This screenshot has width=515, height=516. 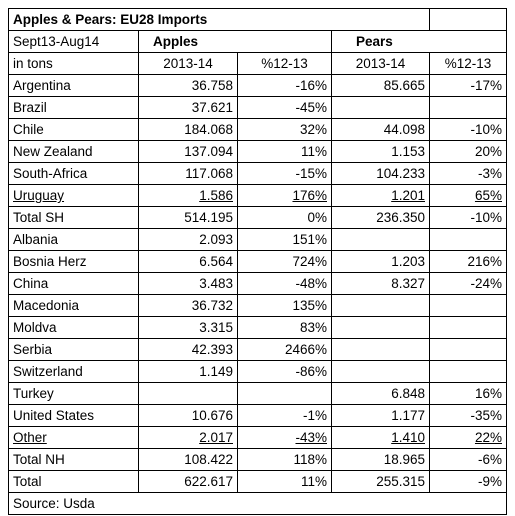 I want to click on pears-pct-cell-text: -35%, so click(x=486, y=415).